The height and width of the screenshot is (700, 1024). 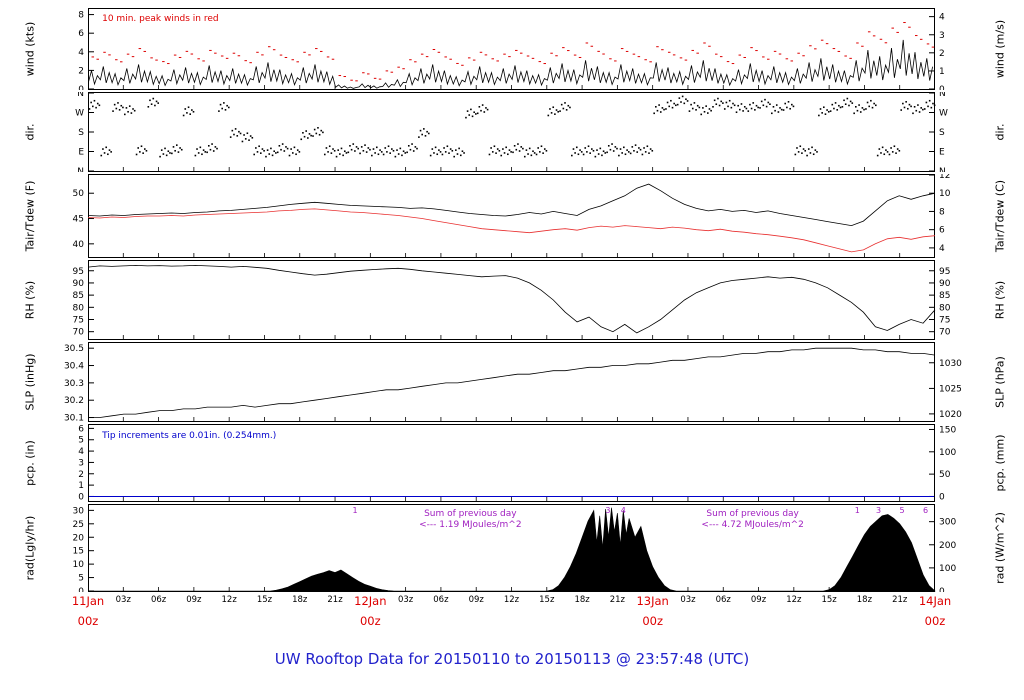 What do you see at coordinates (264, 600) in the screenshot?
I see `x-hour-tick-label: 15z` at bounding box center [264, 600].